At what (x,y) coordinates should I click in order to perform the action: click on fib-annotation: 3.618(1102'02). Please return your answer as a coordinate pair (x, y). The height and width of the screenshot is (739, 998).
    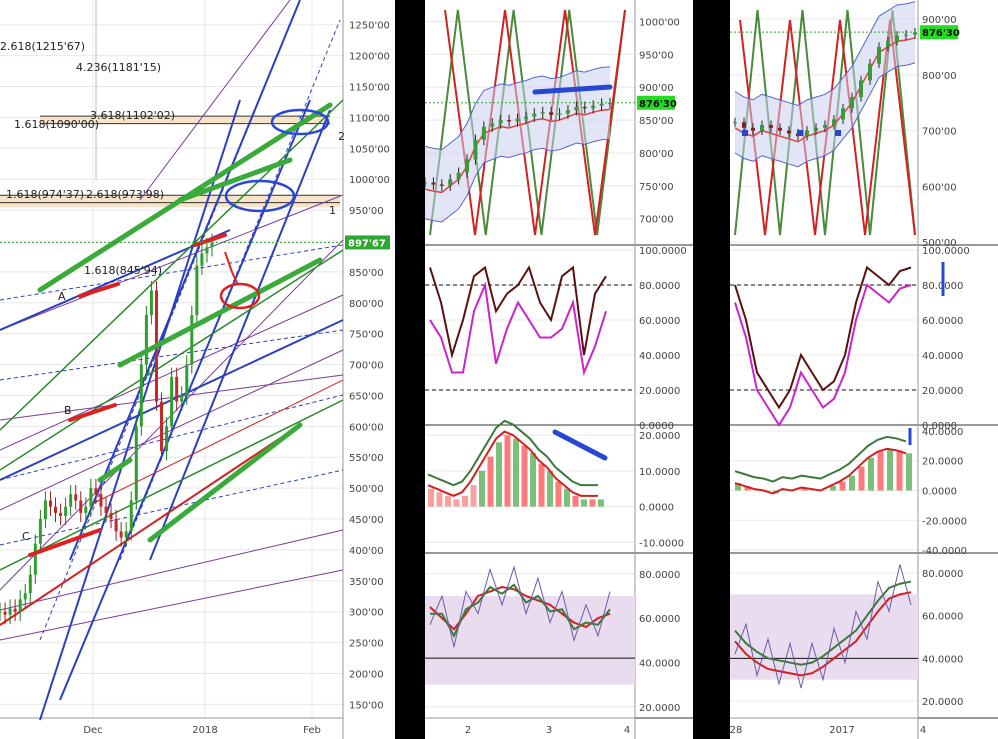
    Looking at the image, I should click on (132, 115).